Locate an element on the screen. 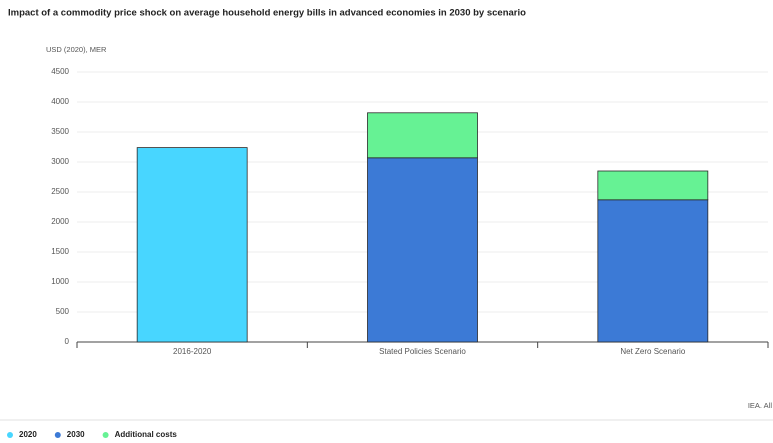 The height and width of the screenshot is (443, 773). y-tick-label: 2500 is located at coordinates (60, 191).